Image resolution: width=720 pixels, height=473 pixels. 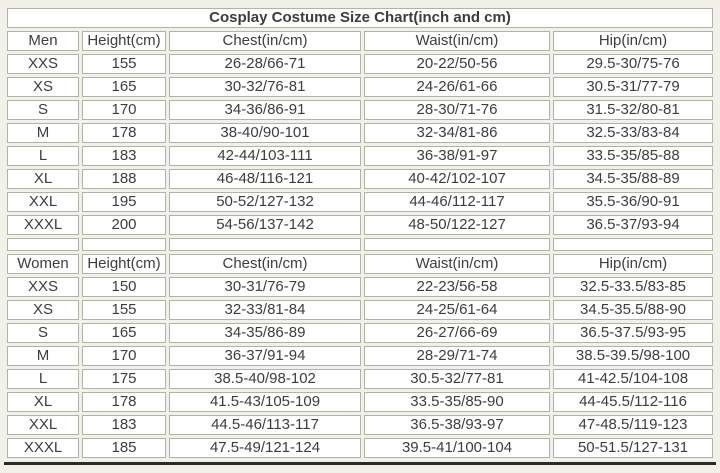 What do you see at coordinates (265, 310) in the screenshot?
I see `chest-cell: 32-33/81-84` at bounding box center [265, 310].